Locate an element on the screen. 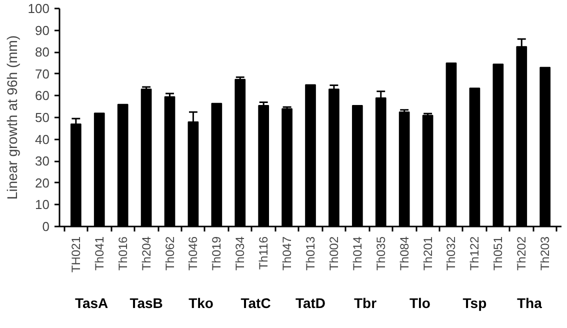 This screenshot has width=567, height=328. y-tick-label: 10 is located at coordinates (42, 204).